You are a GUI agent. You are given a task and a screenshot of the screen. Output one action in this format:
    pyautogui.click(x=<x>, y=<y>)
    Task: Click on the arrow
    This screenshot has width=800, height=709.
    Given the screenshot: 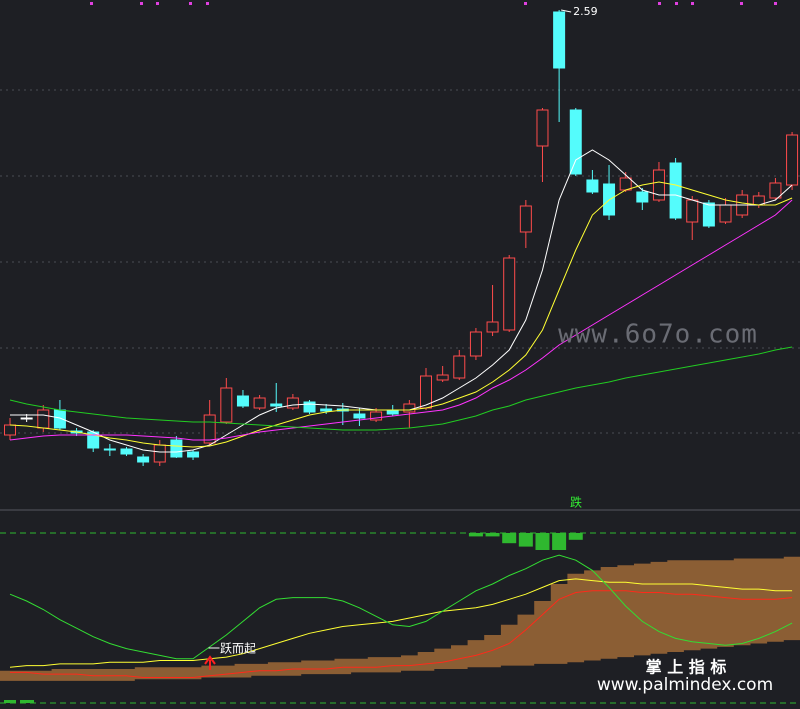 What is the action you would take?
    pyautogui.click(x=210, y=662)
    